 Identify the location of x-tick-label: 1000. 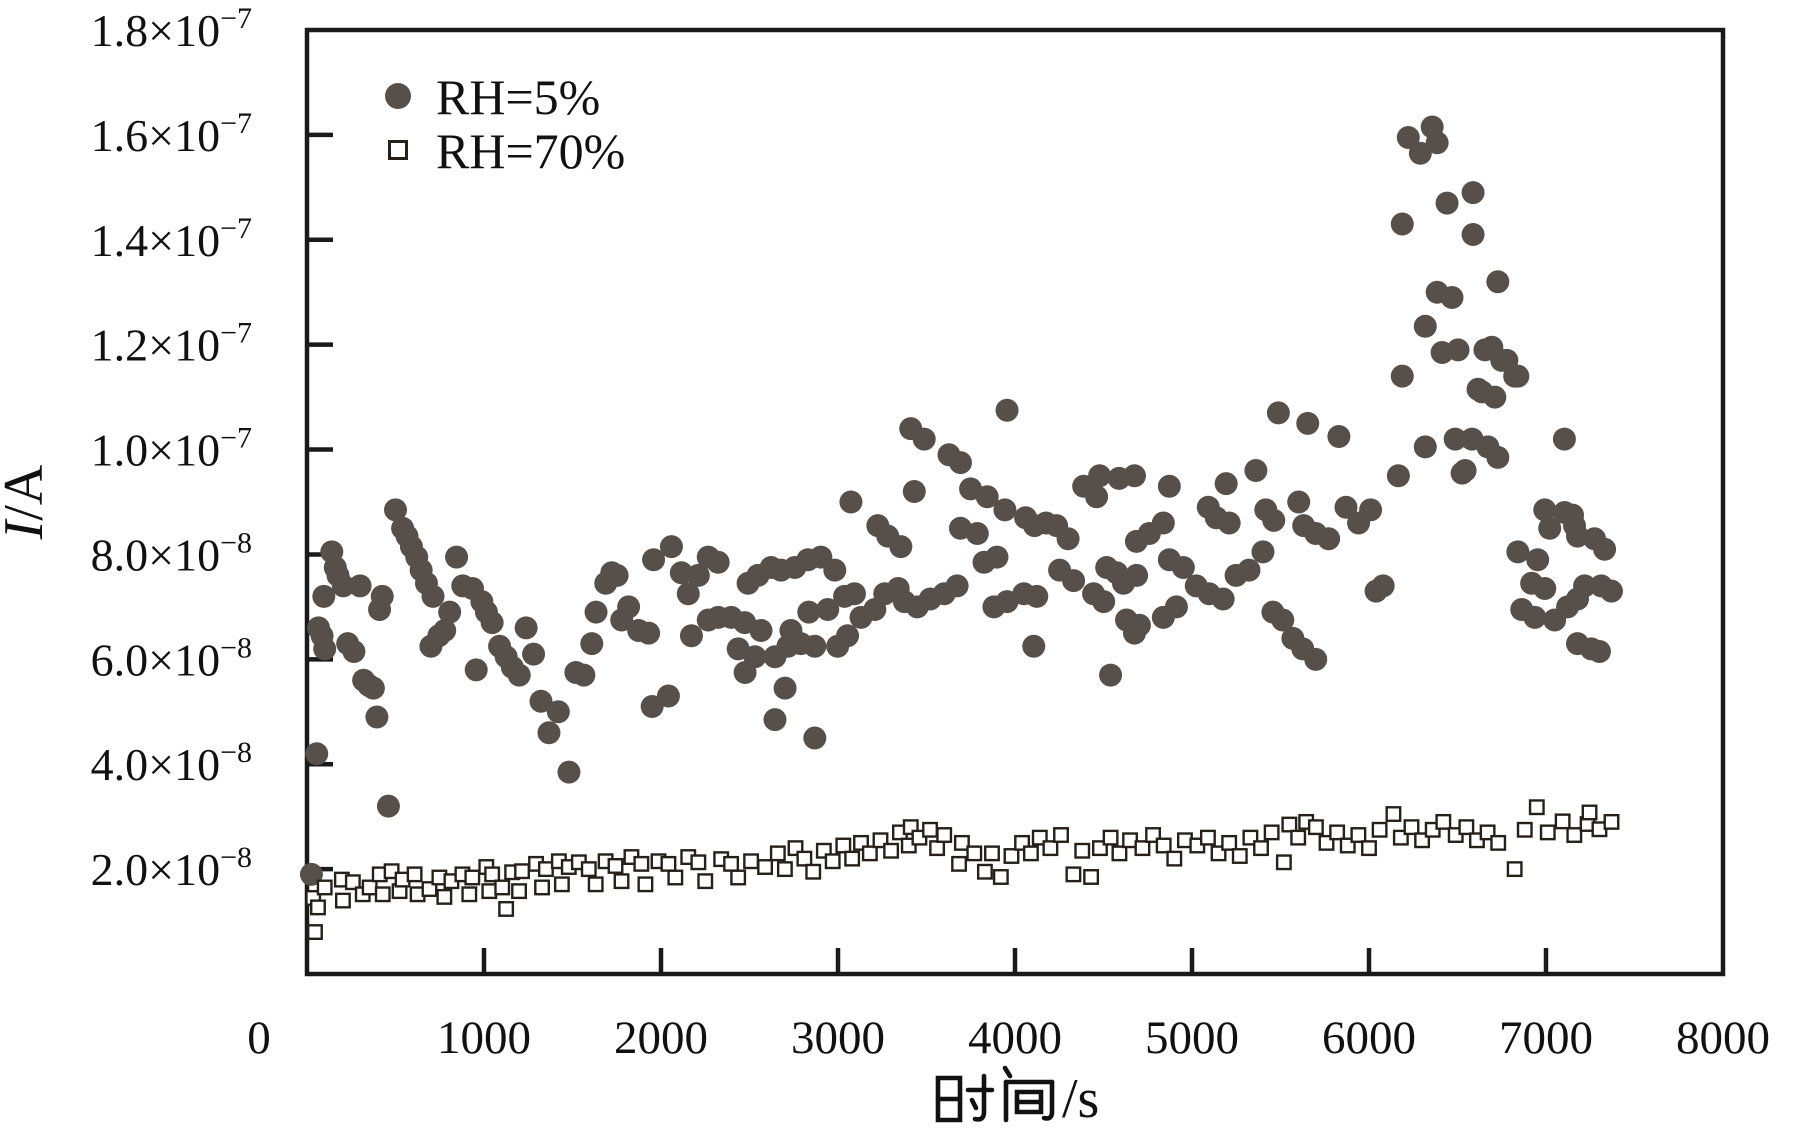
(484, 1038).